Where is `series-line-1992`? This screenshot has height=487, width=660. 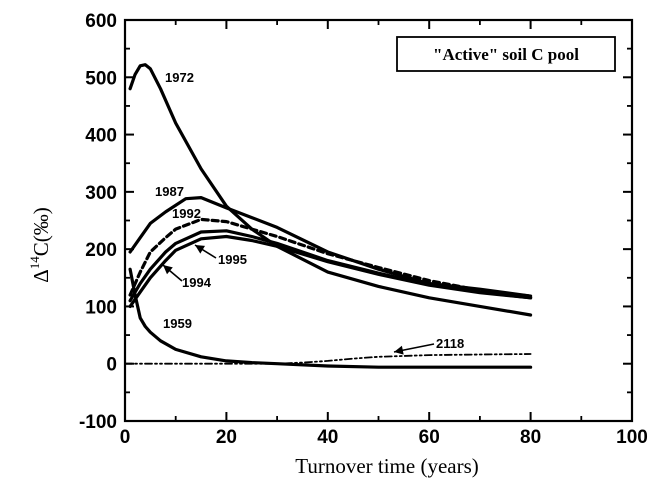
series-line-1992 is located at coordinates (330, 257).